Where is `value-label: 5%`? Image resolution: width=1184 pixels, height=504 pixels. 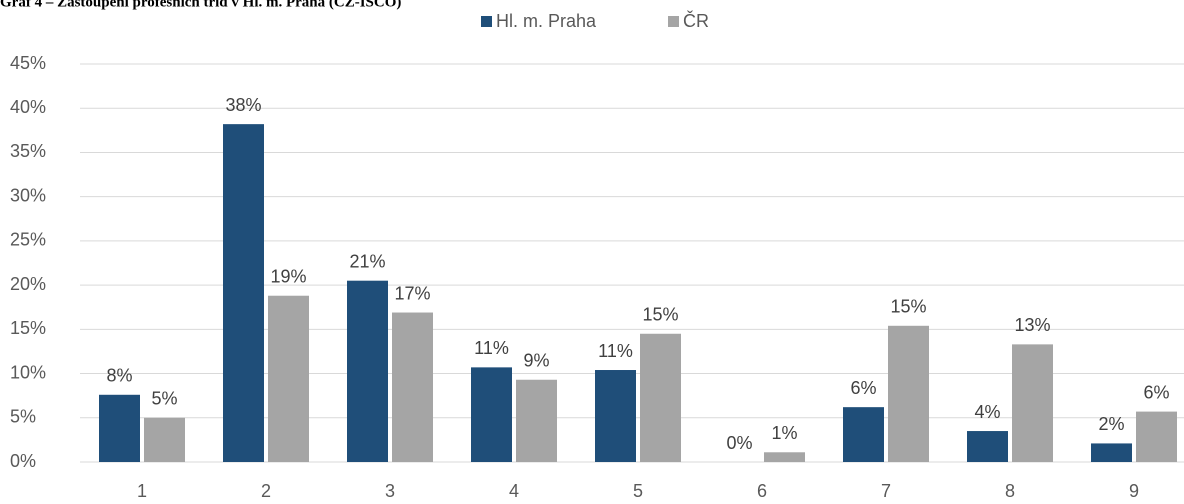
value-label: 5% is located at coordinates (164, 399).